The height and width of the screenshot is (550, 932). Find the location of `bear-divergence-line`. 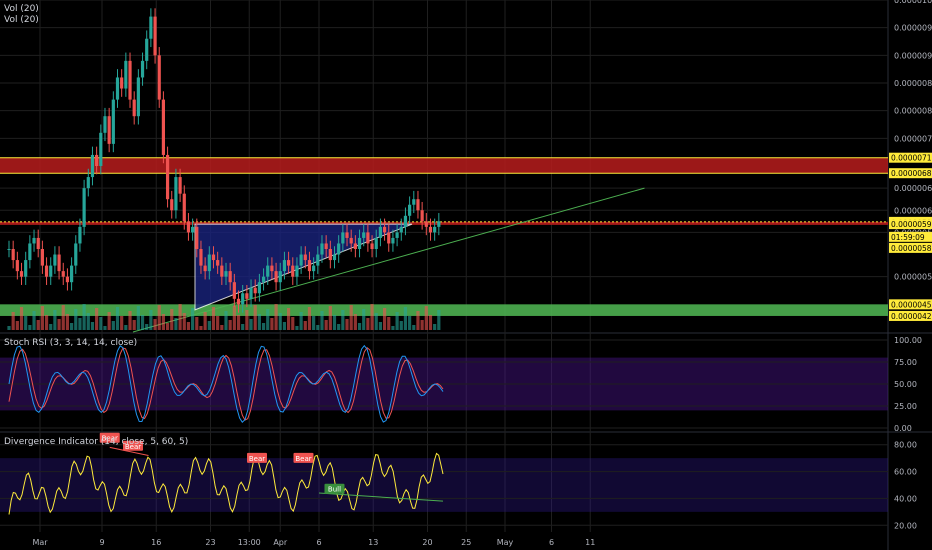

bear-divergence-line is located at coordinates (129, 451).